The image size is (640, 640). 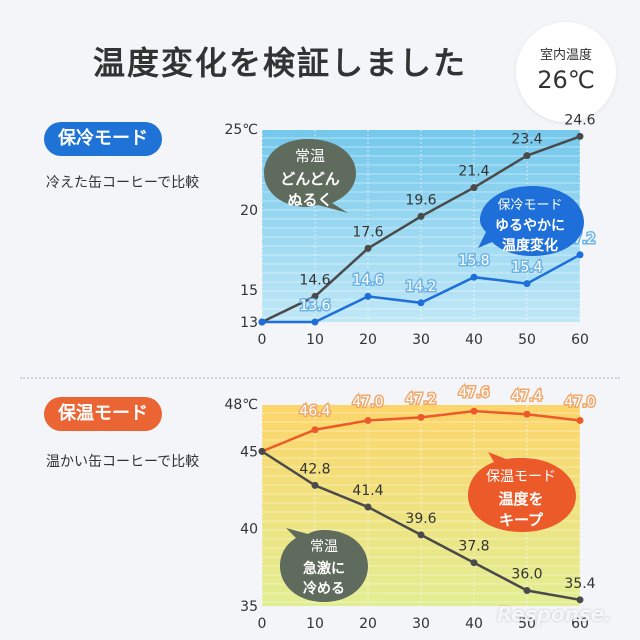 I want to click on callout-line: 急激に, so click(x=324, y=569).